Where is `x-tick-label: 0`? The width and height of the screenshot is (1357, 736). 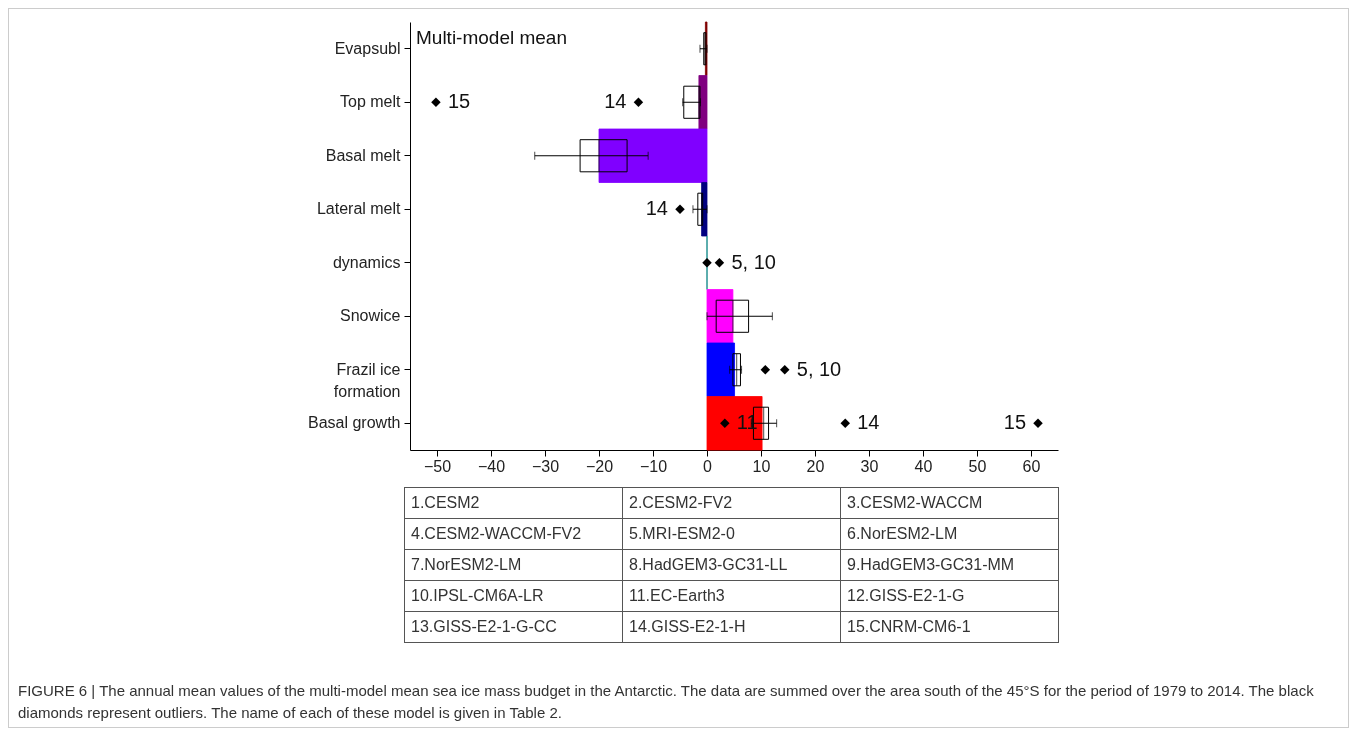
x-tick-label: 0 is located at coordinates (708, 466).